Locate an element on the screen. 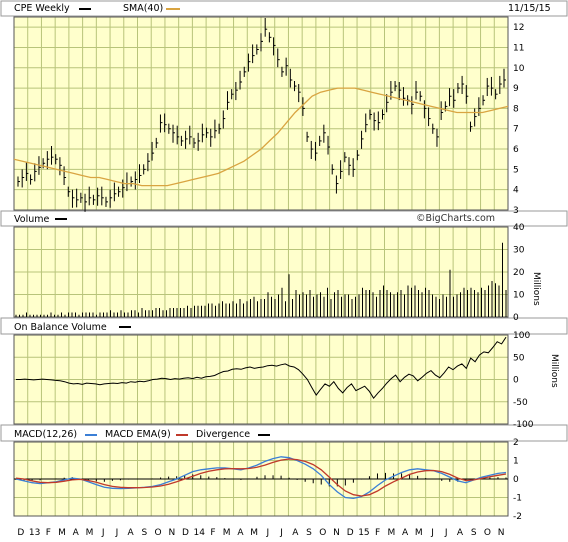 Image resolution: width=568 pixels, height=542 pixels. y-tick-label: 4 is located at coordinates (516, 191).